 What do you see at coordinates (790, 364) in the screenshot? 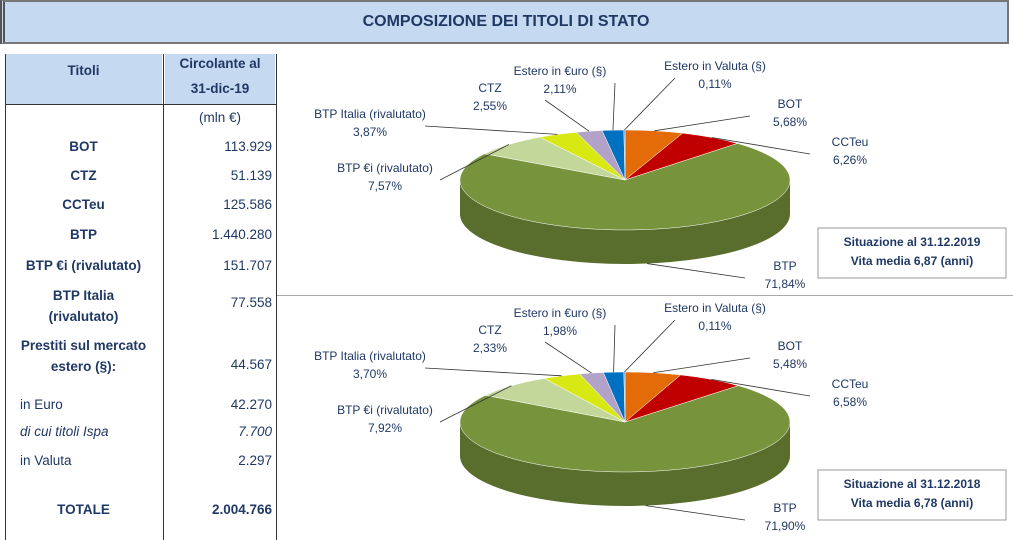
I see `slice-value: 5,48%` at bounding box center [790, 364].